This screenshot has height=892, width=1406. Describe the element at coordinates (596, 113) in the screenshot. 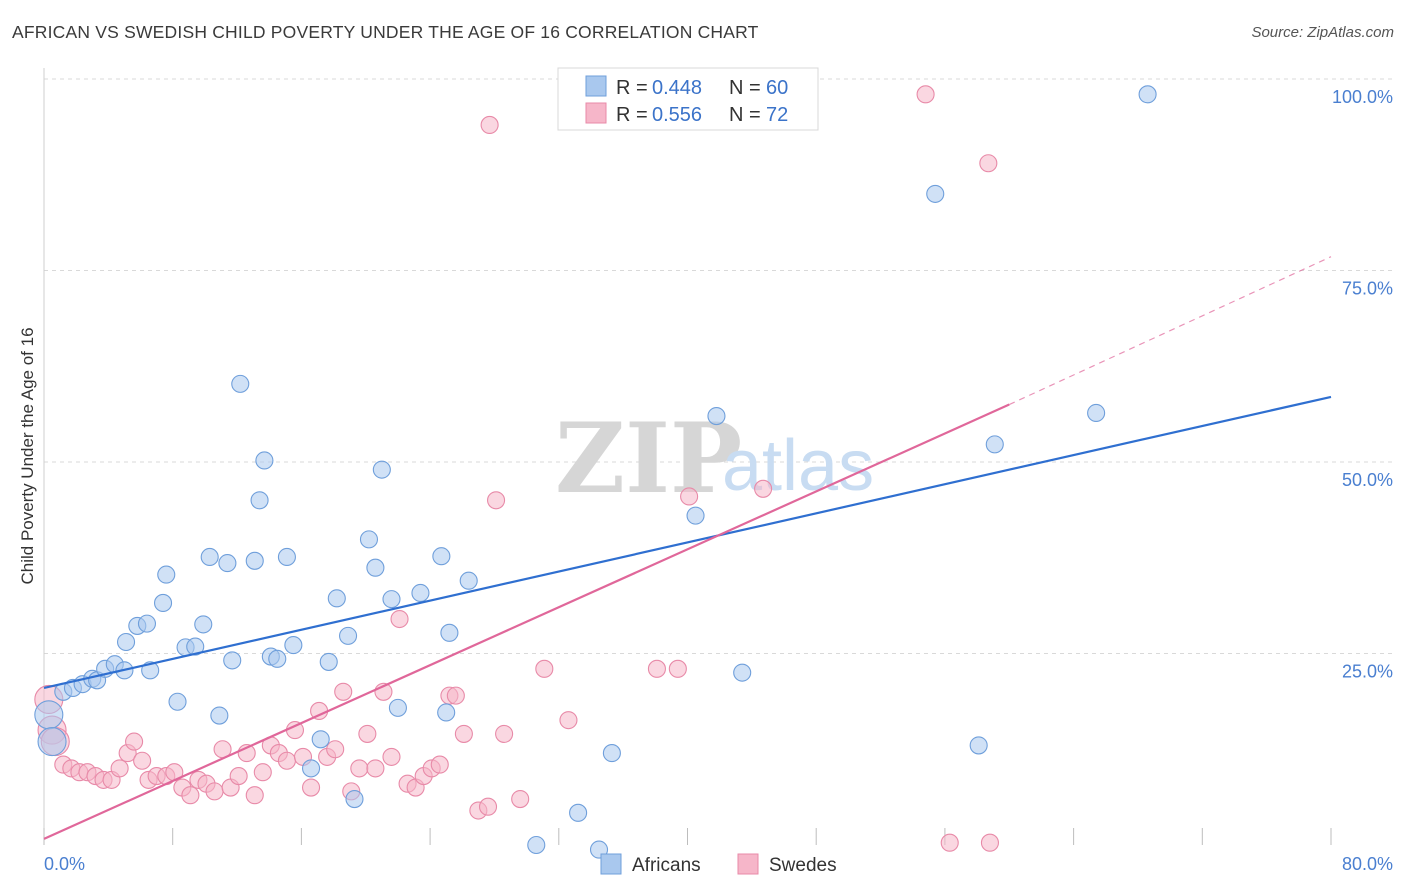

I see `legend-swatch-swedes` at that location.